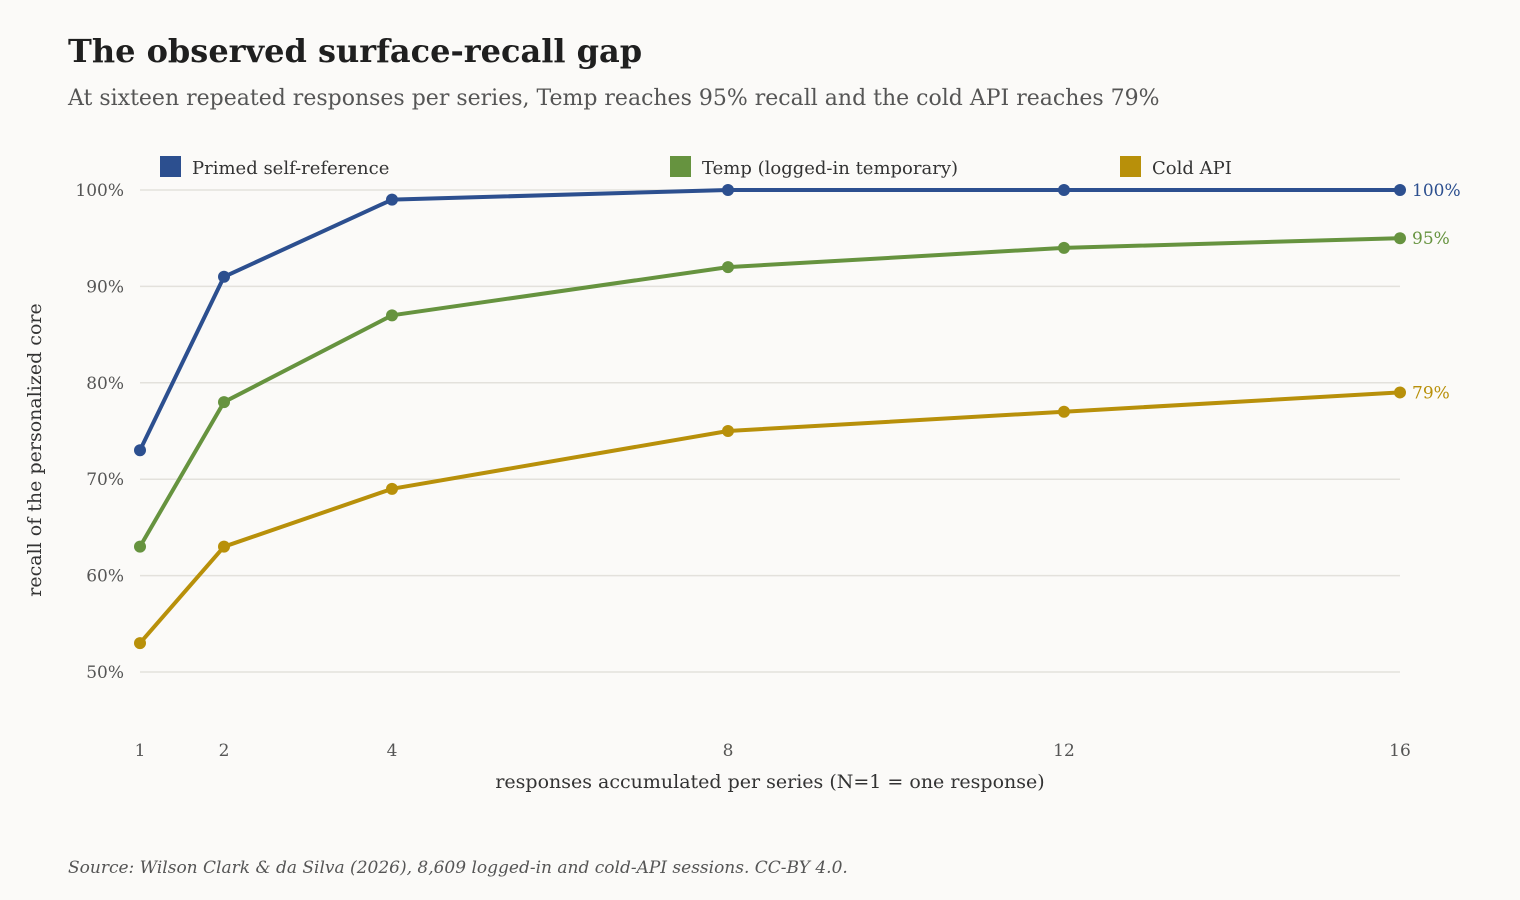 The height and width of the screenshot is (900, 1520). What do you see at coordinates (1192, 168) in the screenshot?
I see `legend-label: Cold API` at bounding box center [1192, 168].